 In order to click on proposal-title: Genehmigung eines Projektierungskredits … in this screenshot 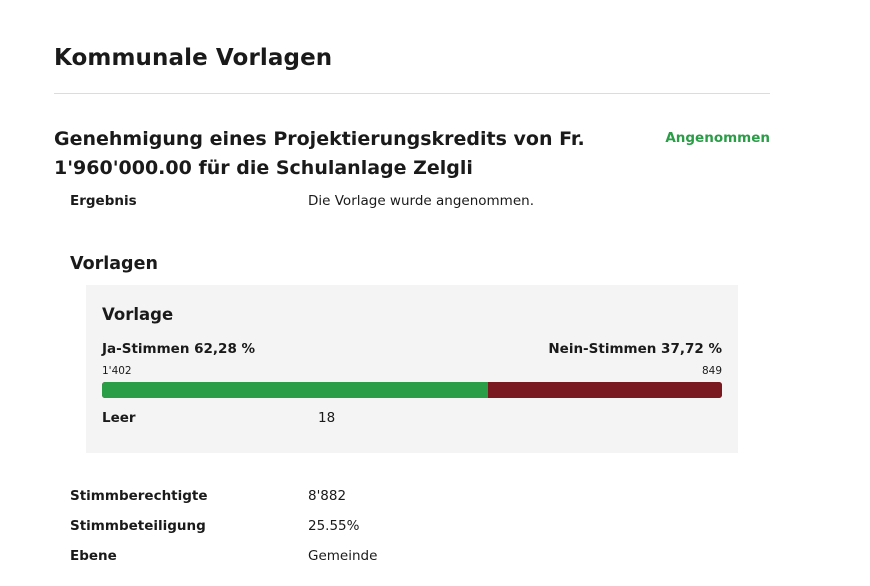, I will do `click(319, 153)`.